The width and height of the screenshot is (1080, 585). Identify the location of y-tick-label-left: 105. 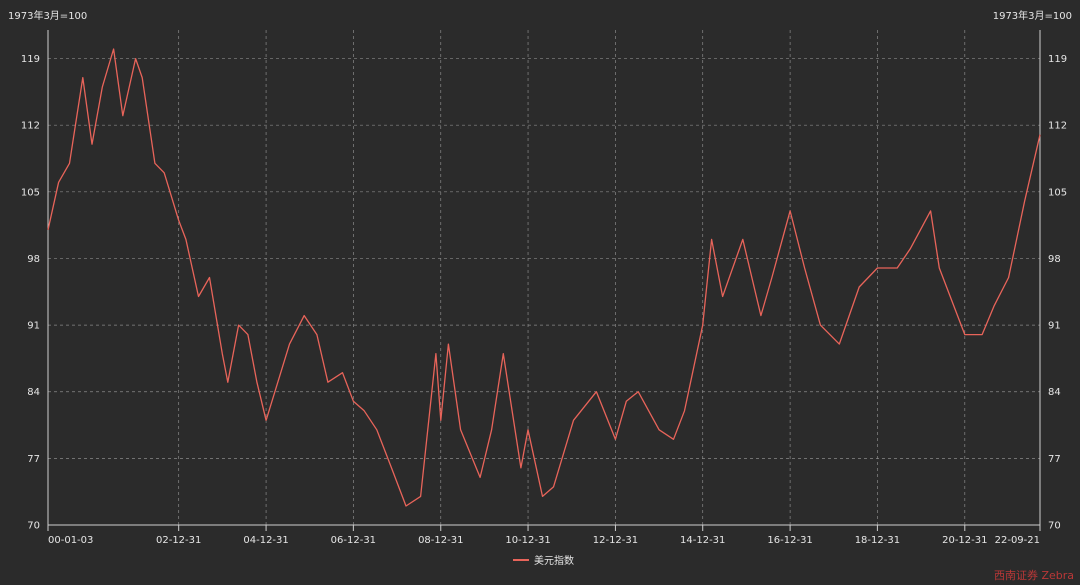
(30, 192).